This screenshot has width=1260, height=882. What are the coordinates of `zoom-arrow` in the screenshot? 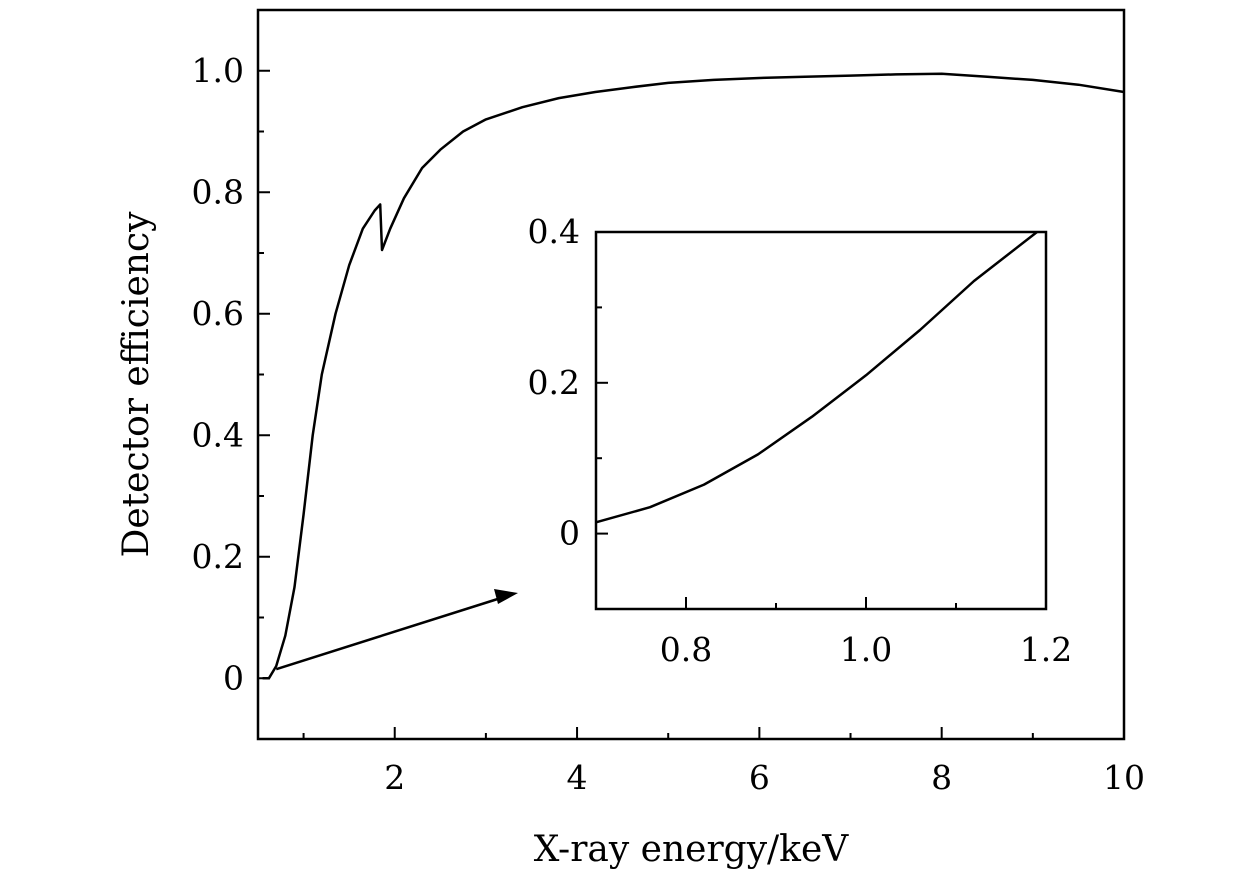 It's located at (396, 630).